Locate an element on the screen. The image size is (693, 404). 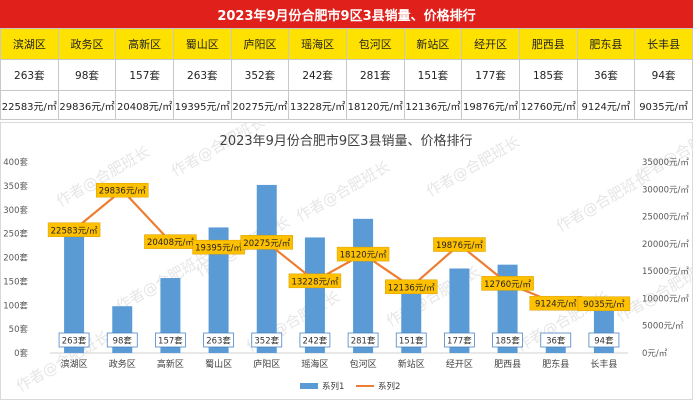
volume-cell: 185套 is located at coordinates (548, 75).